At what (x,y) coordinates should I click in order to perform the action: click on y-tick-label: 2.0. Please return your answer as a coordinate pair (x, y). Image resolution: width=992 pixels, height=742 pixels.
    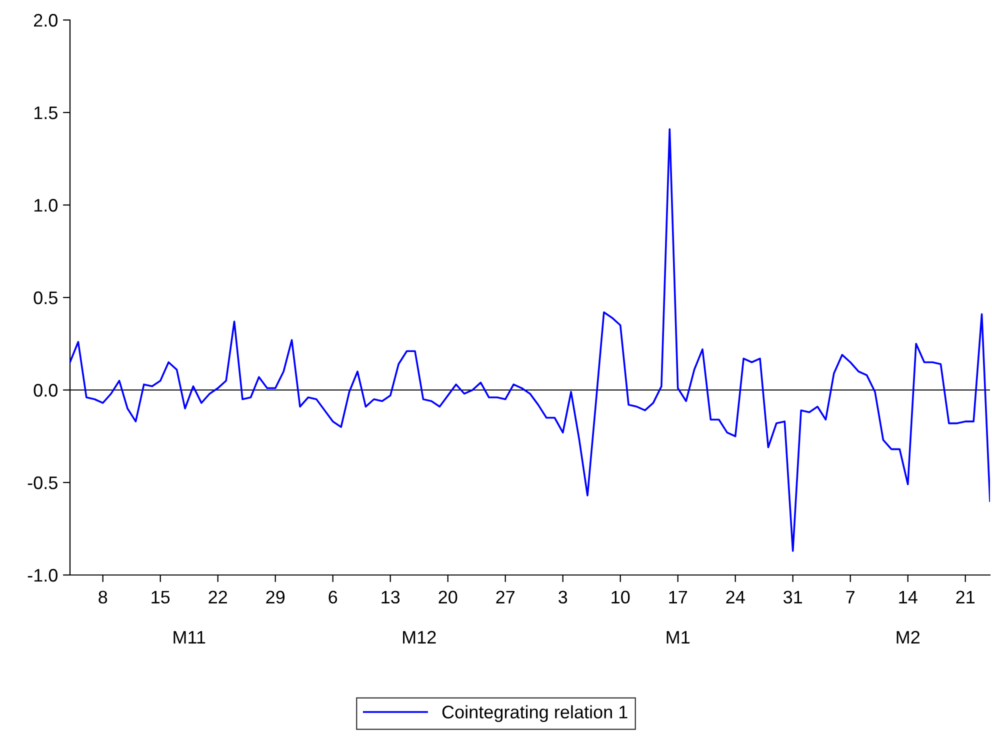
    Looking at the image, I should click on (46, 20).